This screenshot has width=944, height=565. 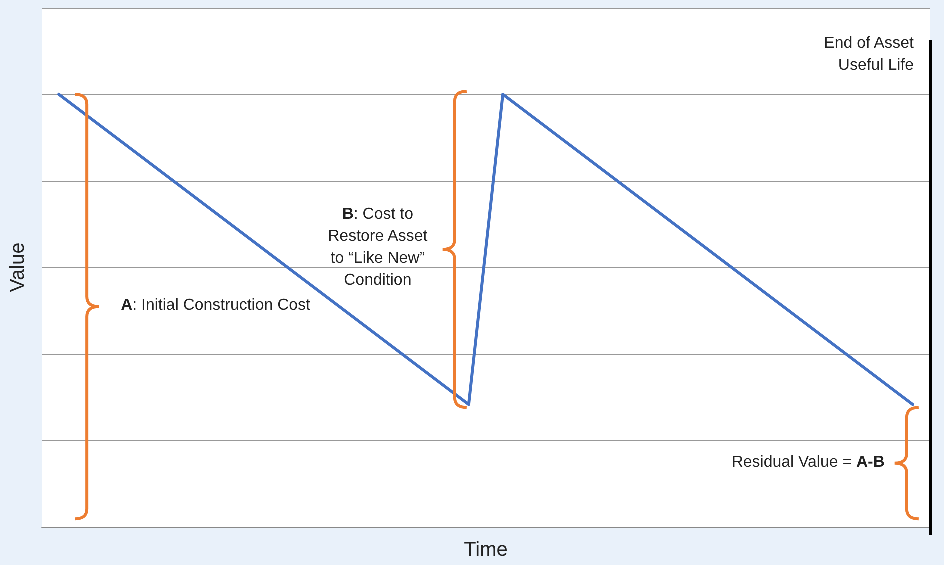 I want to click on x-axis-title: Time, so click(x=486, y=550).